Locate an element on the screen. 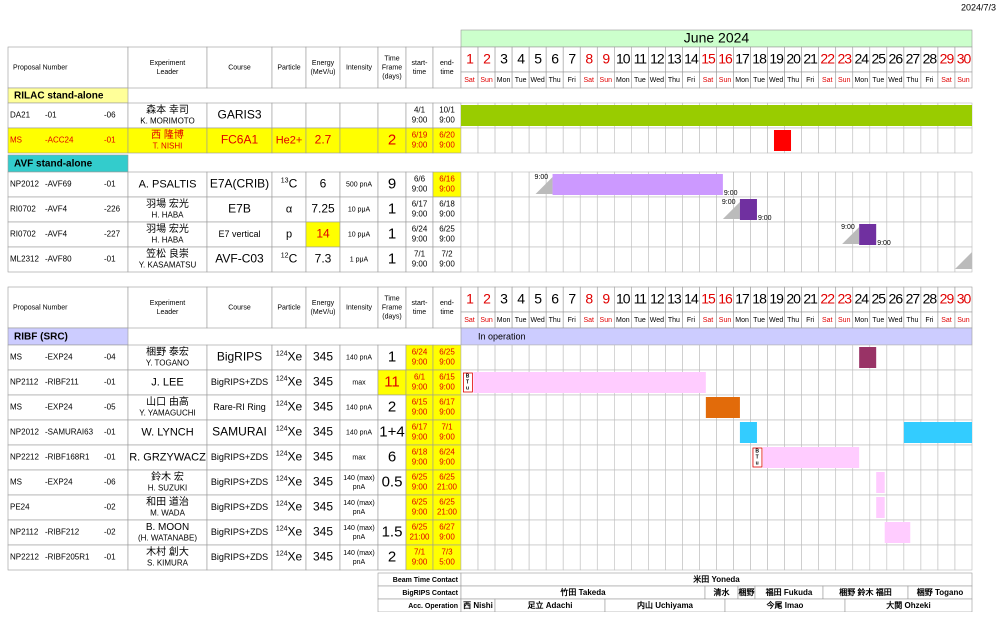 The width and height of the screenshot is (1000, 617). leader-name: H. HABA is located at coordinates (167, 215).